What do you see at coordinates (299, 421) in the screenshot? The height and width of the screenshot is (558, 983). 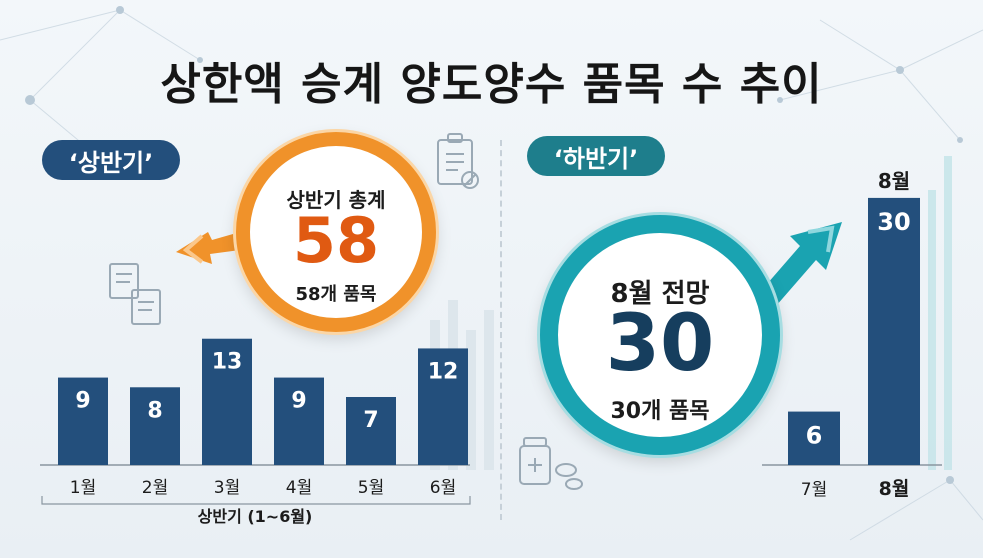 I see `bar-4월` at bounding box center [299, 421].